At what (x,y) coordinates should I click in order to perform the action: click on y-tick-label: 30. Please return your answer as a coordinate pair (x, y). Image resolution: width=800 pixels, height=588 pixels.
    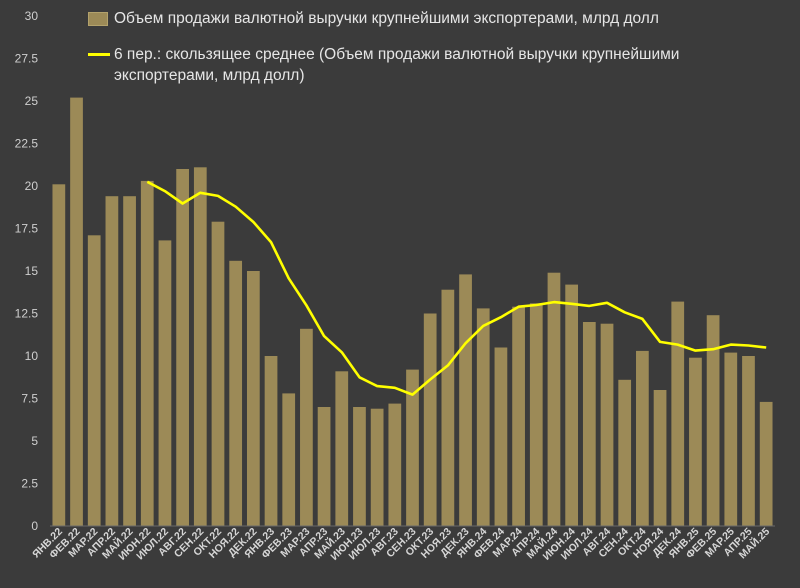
    Looking at the image, I should click on (32, 16).